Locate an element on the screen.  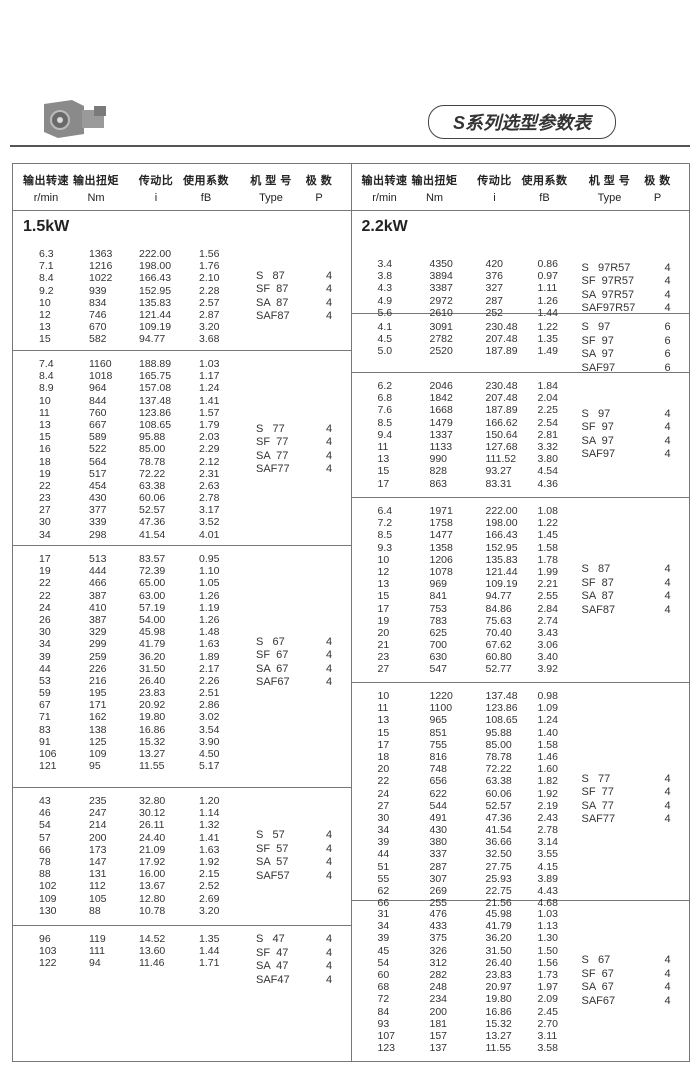
cell-speed: 12 is located at coordinates (383, 571).